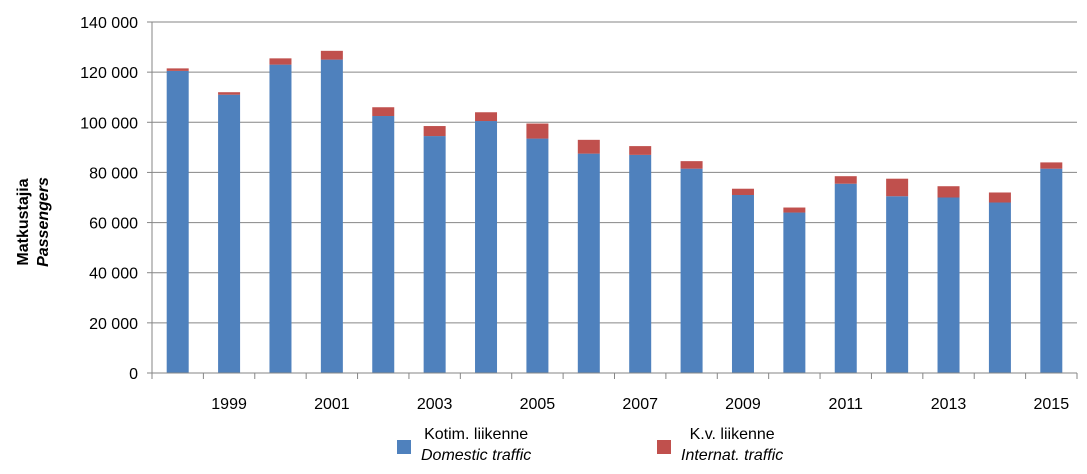 This screenshot has height=474, width=1087. Describe the element at coordinates (113, 173) in the screenshot. I see `y-tick-label: 80 000` at that location.